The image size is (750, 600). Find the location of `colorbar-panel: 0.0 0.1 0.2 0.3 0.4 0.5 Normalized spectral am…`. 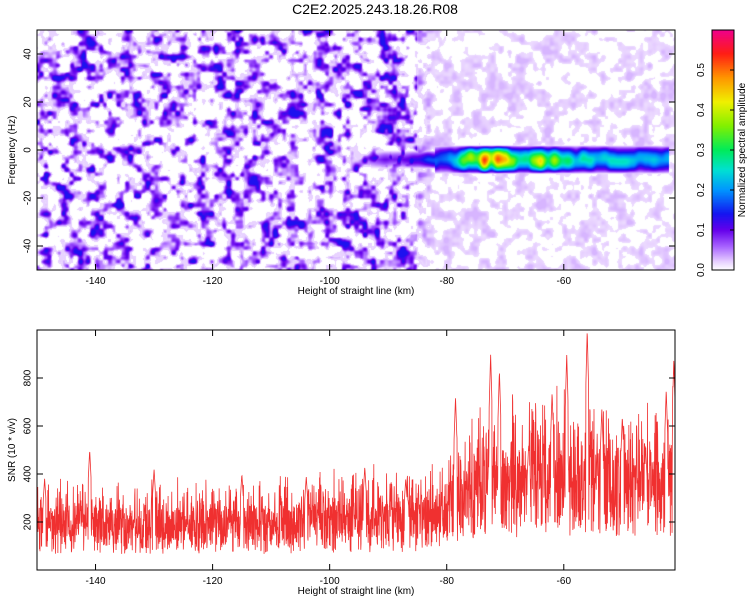

colorbar-panel: 0.0 0.1 0.2 0.3 0.4 0.5 Normalized spectral am… is located at coordinates (722, 153).